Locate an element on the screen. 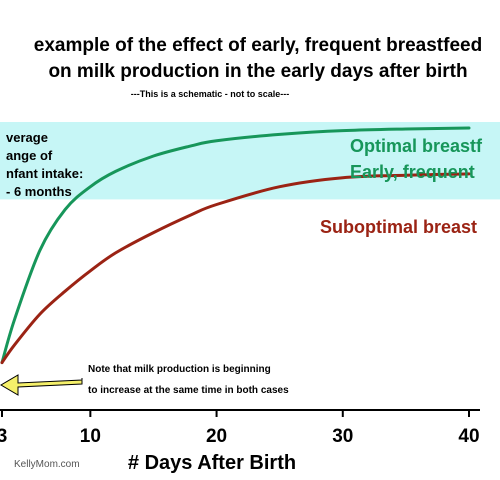 The width and height of the screenshot is (500, 480). band-label-line-1: verage is located at coordinates (27, 137).